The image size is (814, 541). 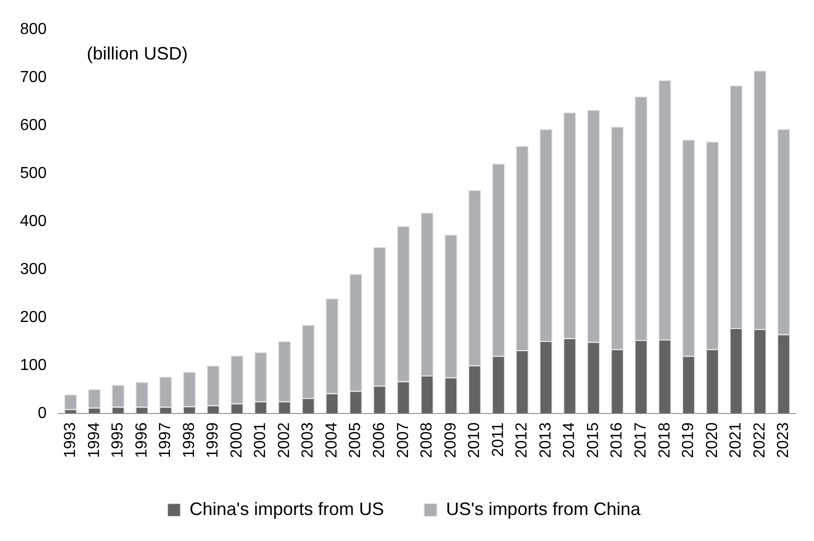 I want to click on x-tick-label: 2011, so click(x=498, y=439).